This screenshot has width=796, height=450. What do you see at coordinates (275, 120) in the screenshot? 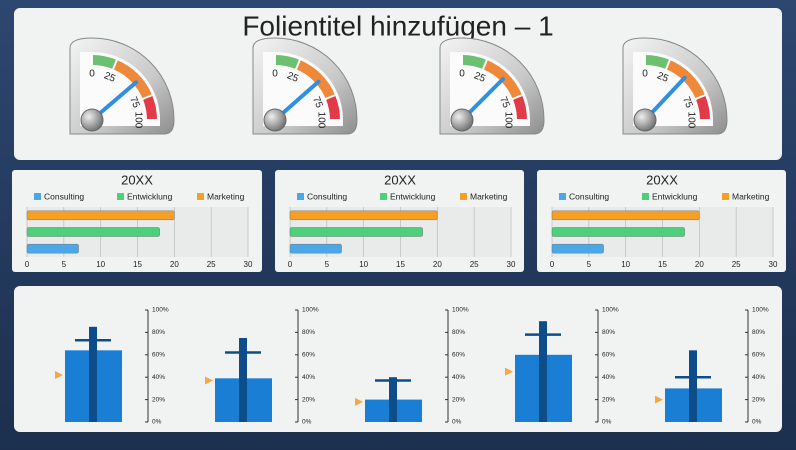
I see `gauge-pivot` at bounding box center [275, 120].